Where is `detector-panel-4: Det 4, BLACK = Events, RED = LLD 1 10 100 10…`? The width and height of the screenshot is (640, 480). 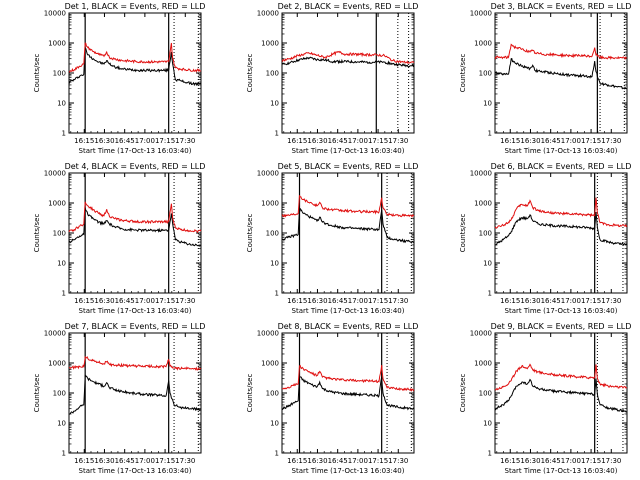
detector-panel-4: Det 4, BLACK = Events, RED = LLD 1 10 100 10… is located at coordinates (119, 238).